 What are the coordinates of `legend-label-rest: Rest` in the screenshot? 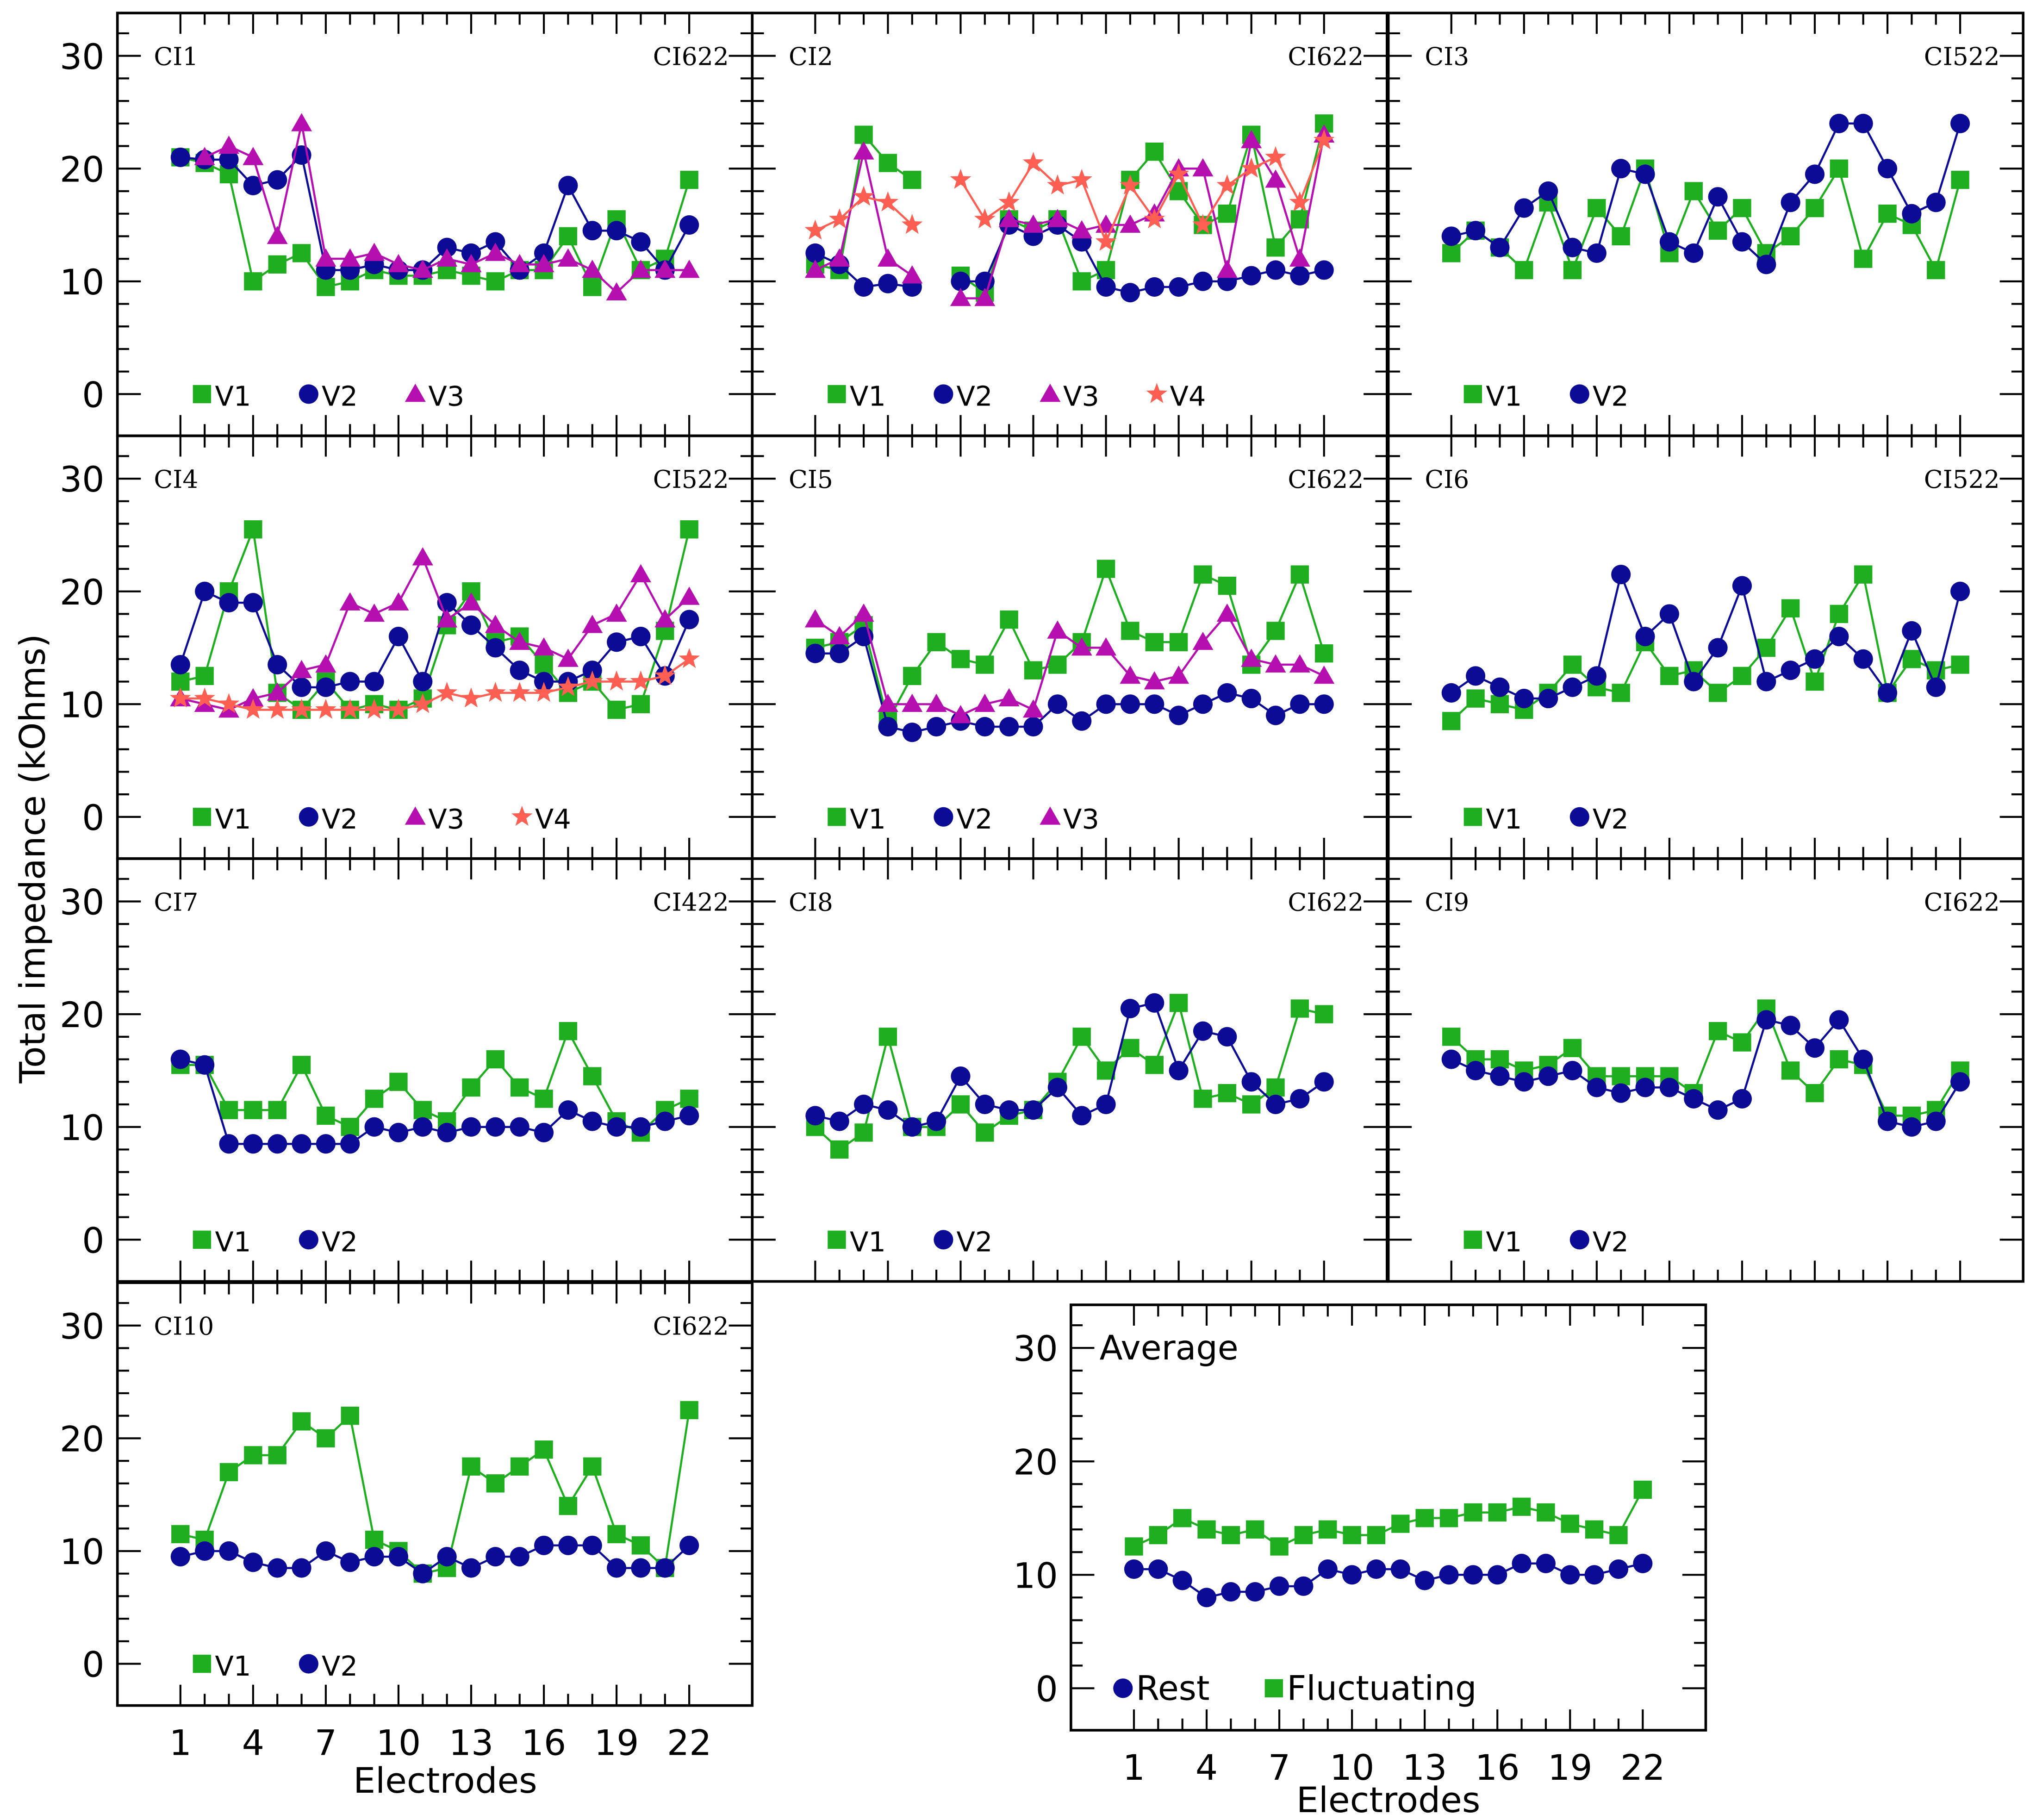 It's located at (1172, 1688).